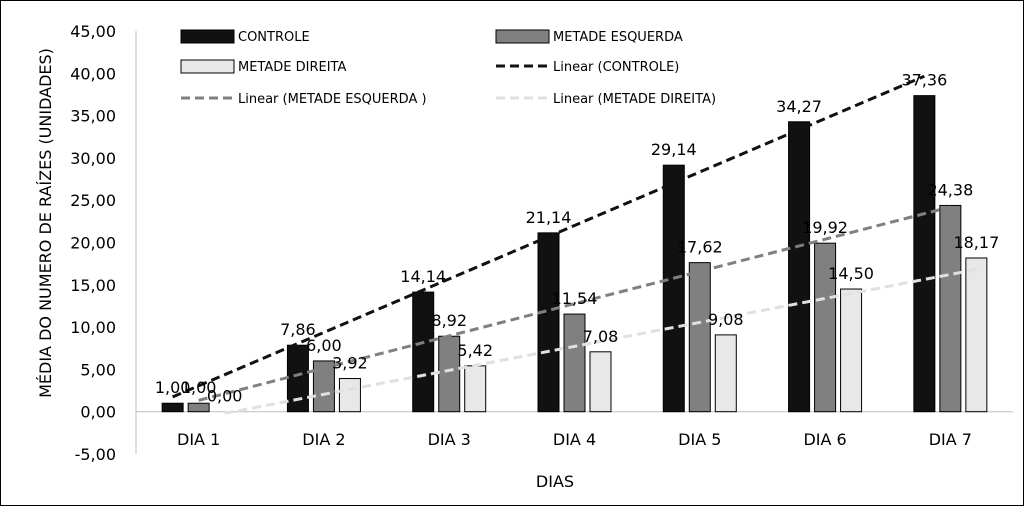 Image resolution: width=1024 pixels, height=510 pixels. What do you see at coordinates (198, 439) in the screenshot?
I see `x-tick-label: DIA 1` at bounding box center [198, 439].